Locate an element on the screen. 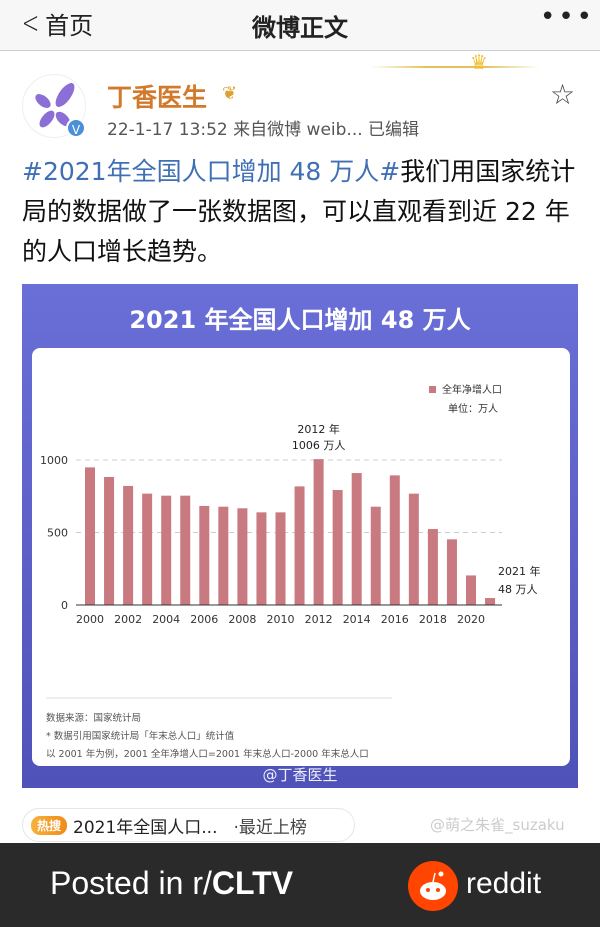 The image size is (600, 927). y-tick-label: 1000 is located at coordinates (54, 460).